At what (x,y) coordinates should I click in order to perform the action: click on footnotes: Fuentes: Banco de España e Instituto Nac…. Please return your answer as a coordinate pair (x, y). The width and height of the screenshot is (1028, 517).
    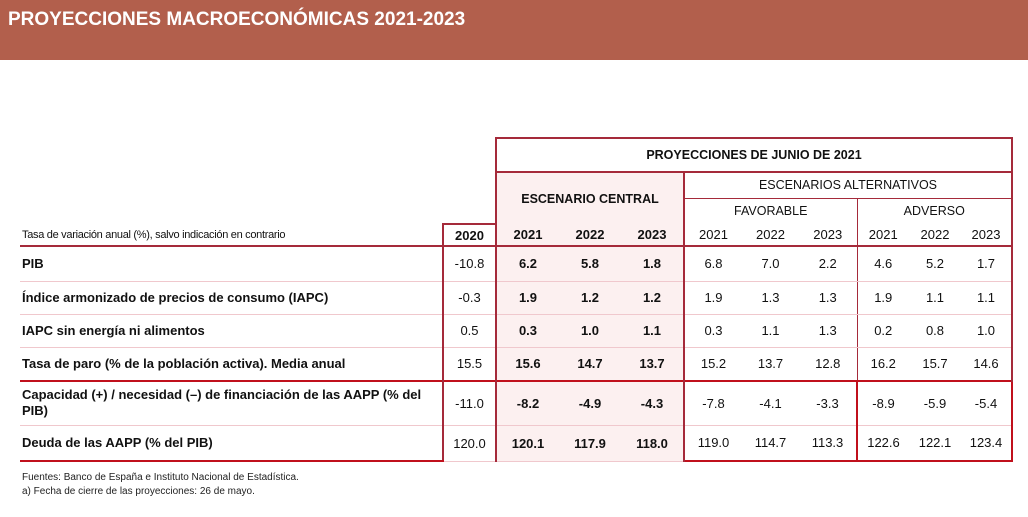
    Looking at the image, I should click on (160, 485).